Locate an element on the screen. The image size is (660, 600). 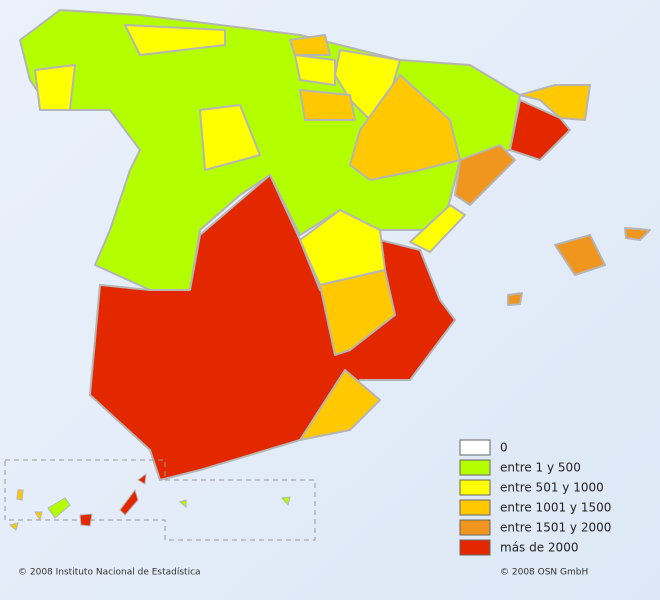
canary-islands is located at coordinates (160, 500).